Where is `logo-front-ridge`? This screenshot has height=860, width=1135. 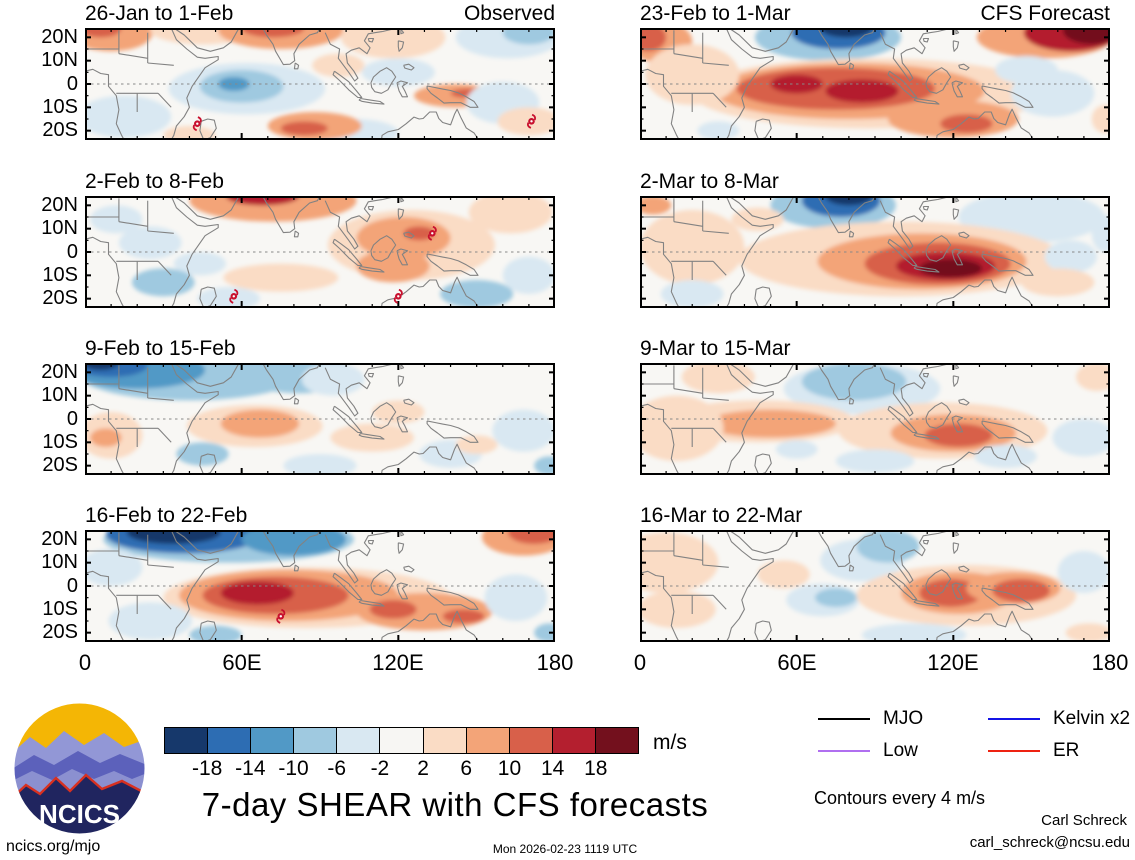 logo-front-ridge is located at coordinates (79, 805).